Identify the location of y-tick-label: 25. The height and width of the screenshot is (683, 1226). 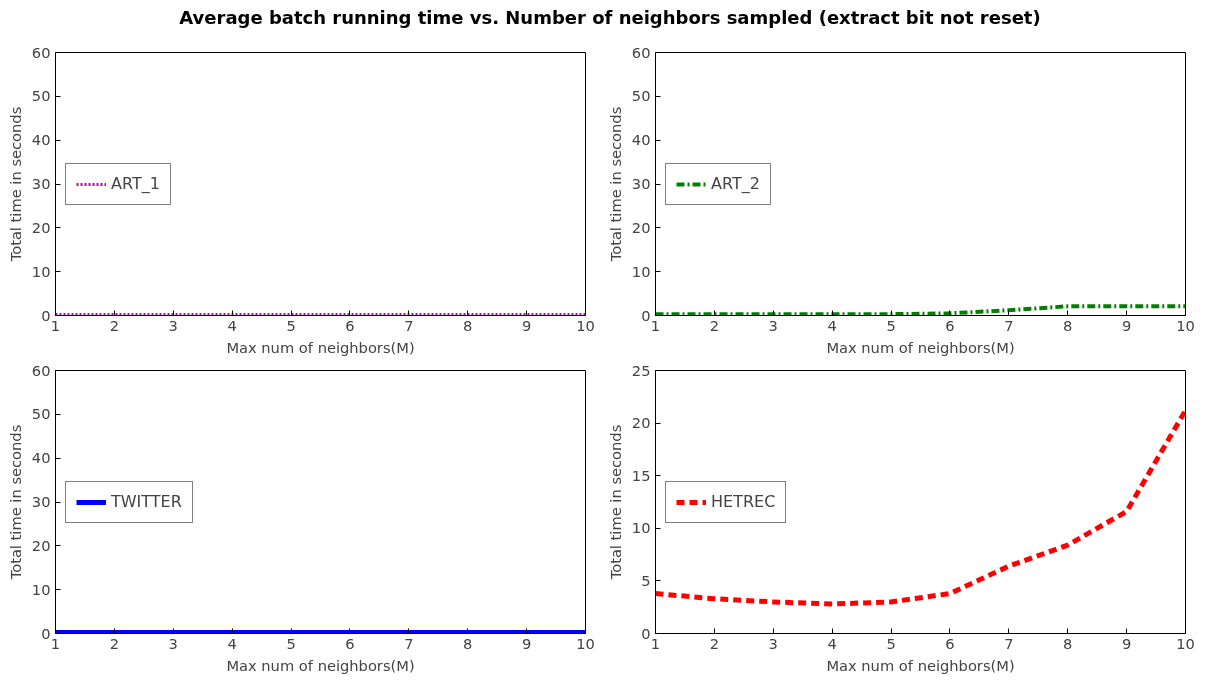
(641, 370).